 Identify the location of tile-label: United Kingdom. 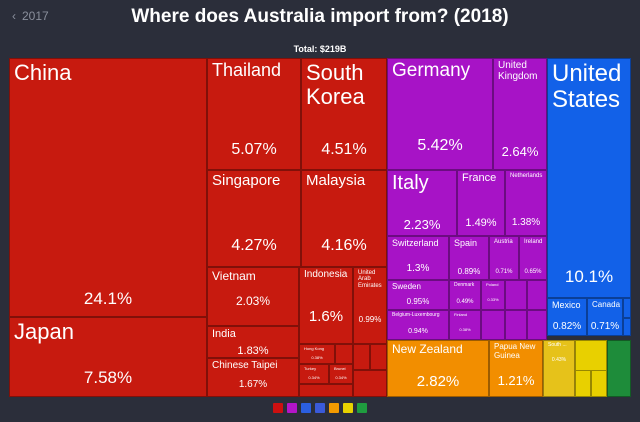
(518, 71).